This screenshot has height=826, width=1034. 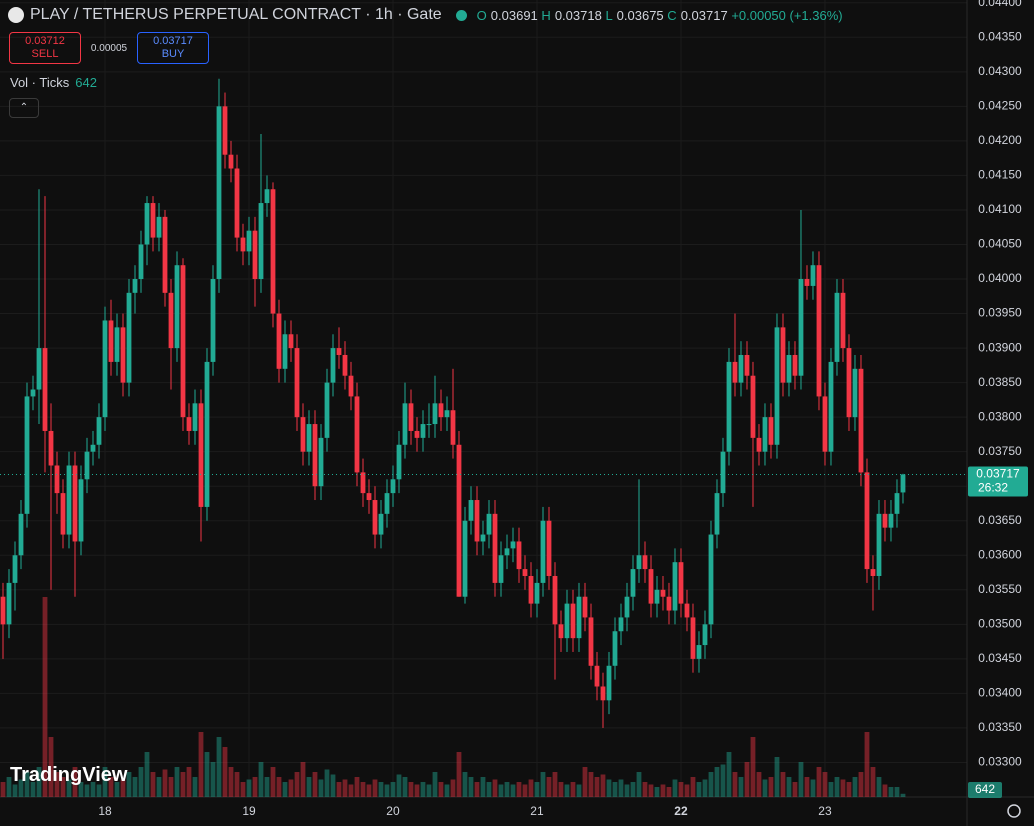 What do you see at coordinates (1014, 811) in the screenshot?
I see `settings-icon` at bounding box center [1014, 811].